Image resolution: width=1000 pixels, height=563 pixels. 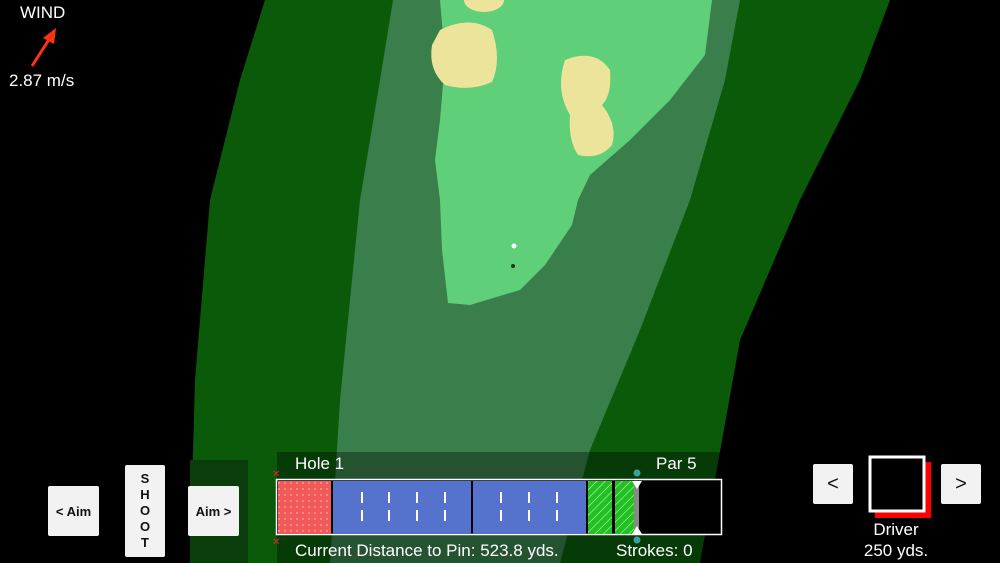 I want to click on shoot-button: S H O O T, so click(x=145, y=511).